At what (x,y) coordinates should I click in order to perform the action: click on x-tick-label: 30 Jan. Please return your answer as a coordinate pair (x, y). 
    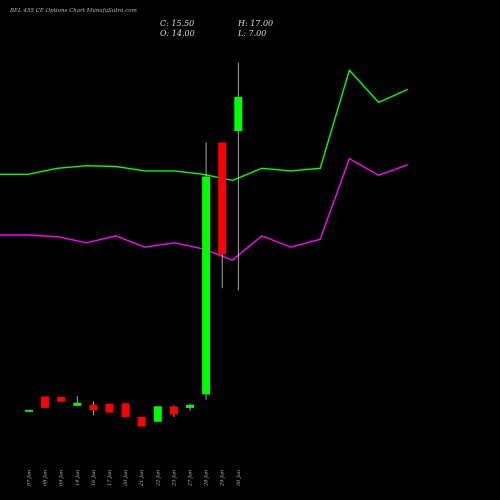
    Looking at the image, I should click on (239, 478).